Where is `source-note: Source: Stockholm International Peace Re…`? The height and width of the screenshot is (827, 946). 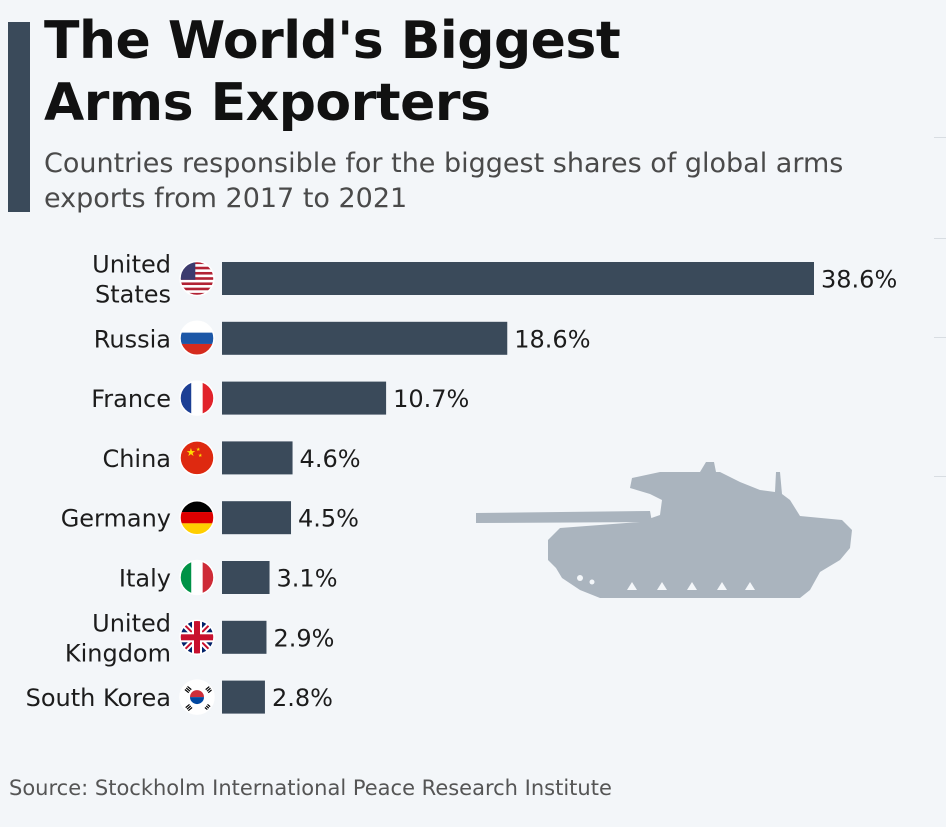 source-note: Source: Stockholm International Peace Re… is located at coordinates (310, 788).